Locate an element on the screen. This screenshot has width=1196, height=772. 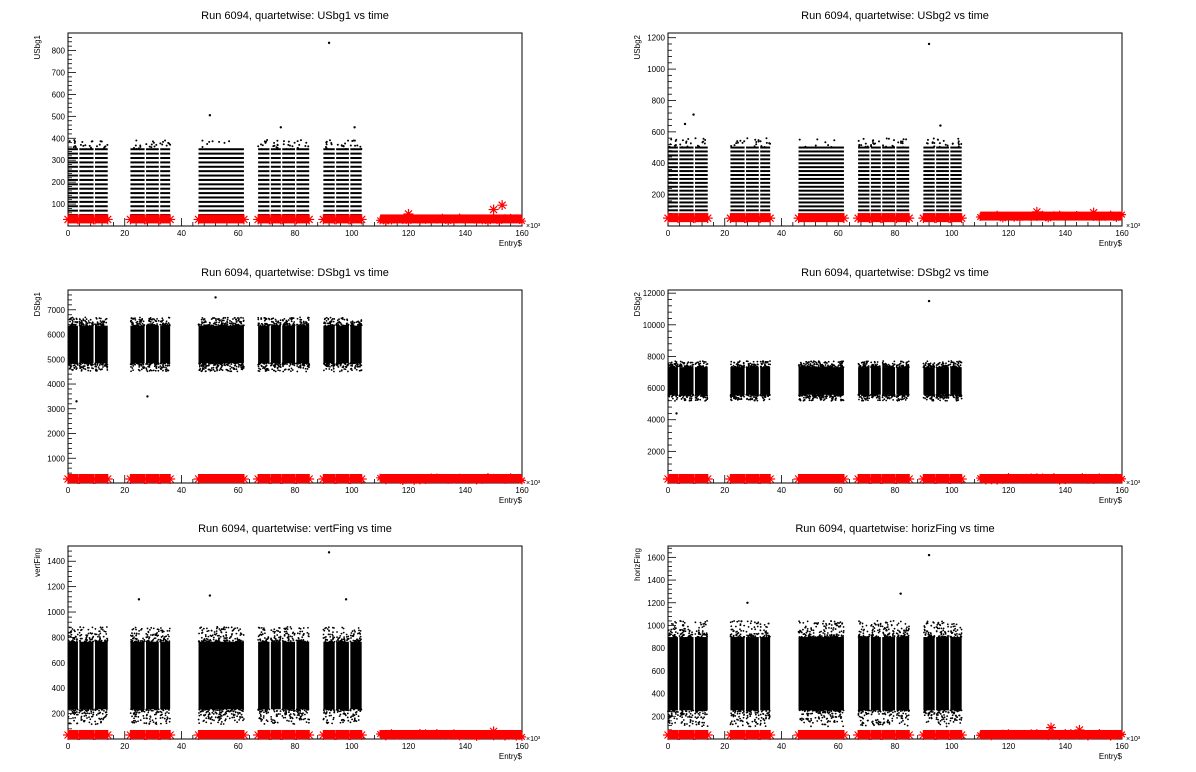
black-outlier-point is located at coordinates (685, 124).